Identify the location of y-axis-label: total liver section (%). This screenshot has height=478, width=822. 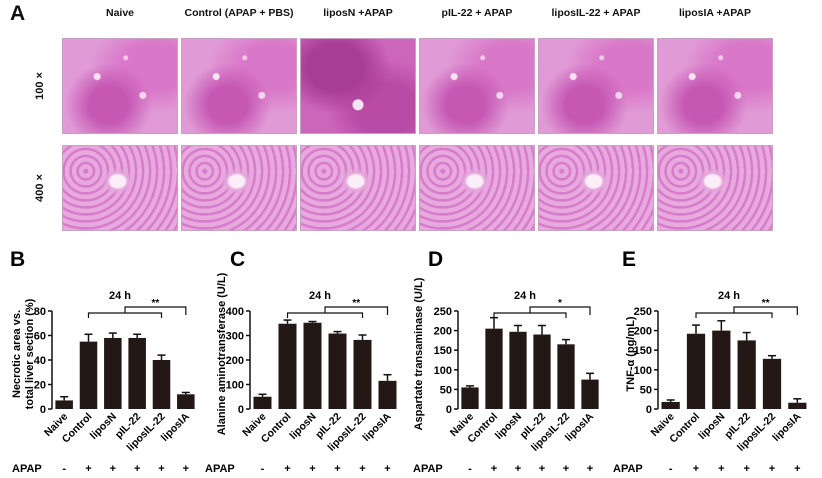
(30, 353).